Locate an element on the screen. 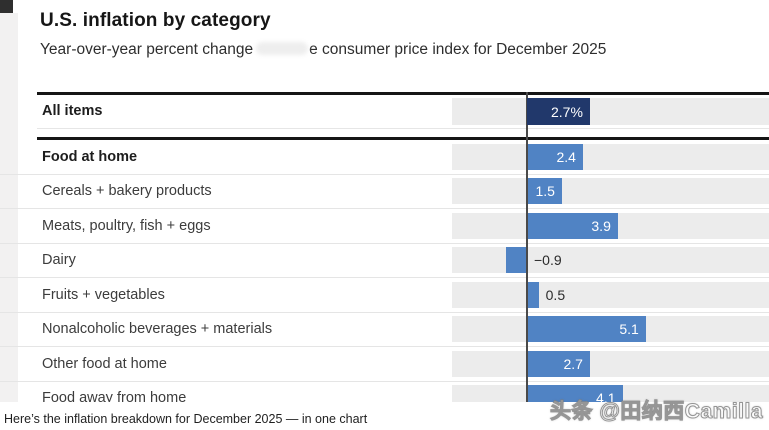  row-track: 1.5 is located at coordinates (610, 191).